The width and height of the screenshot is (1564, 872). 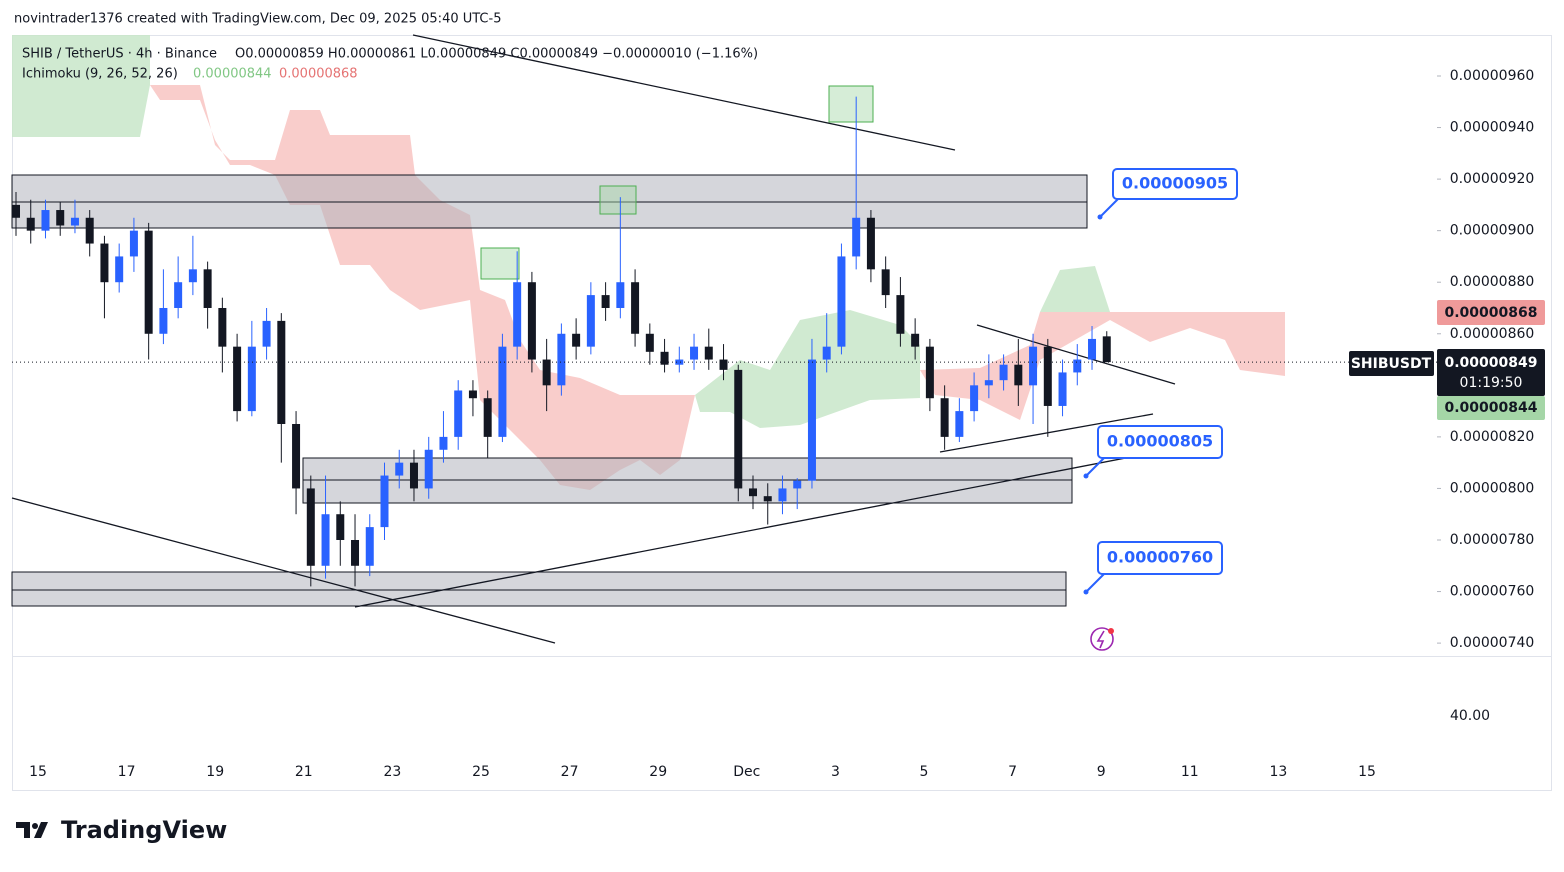 I want to click on cloud-bottom-label: 0.00000844, so click(x=1491, y=408).